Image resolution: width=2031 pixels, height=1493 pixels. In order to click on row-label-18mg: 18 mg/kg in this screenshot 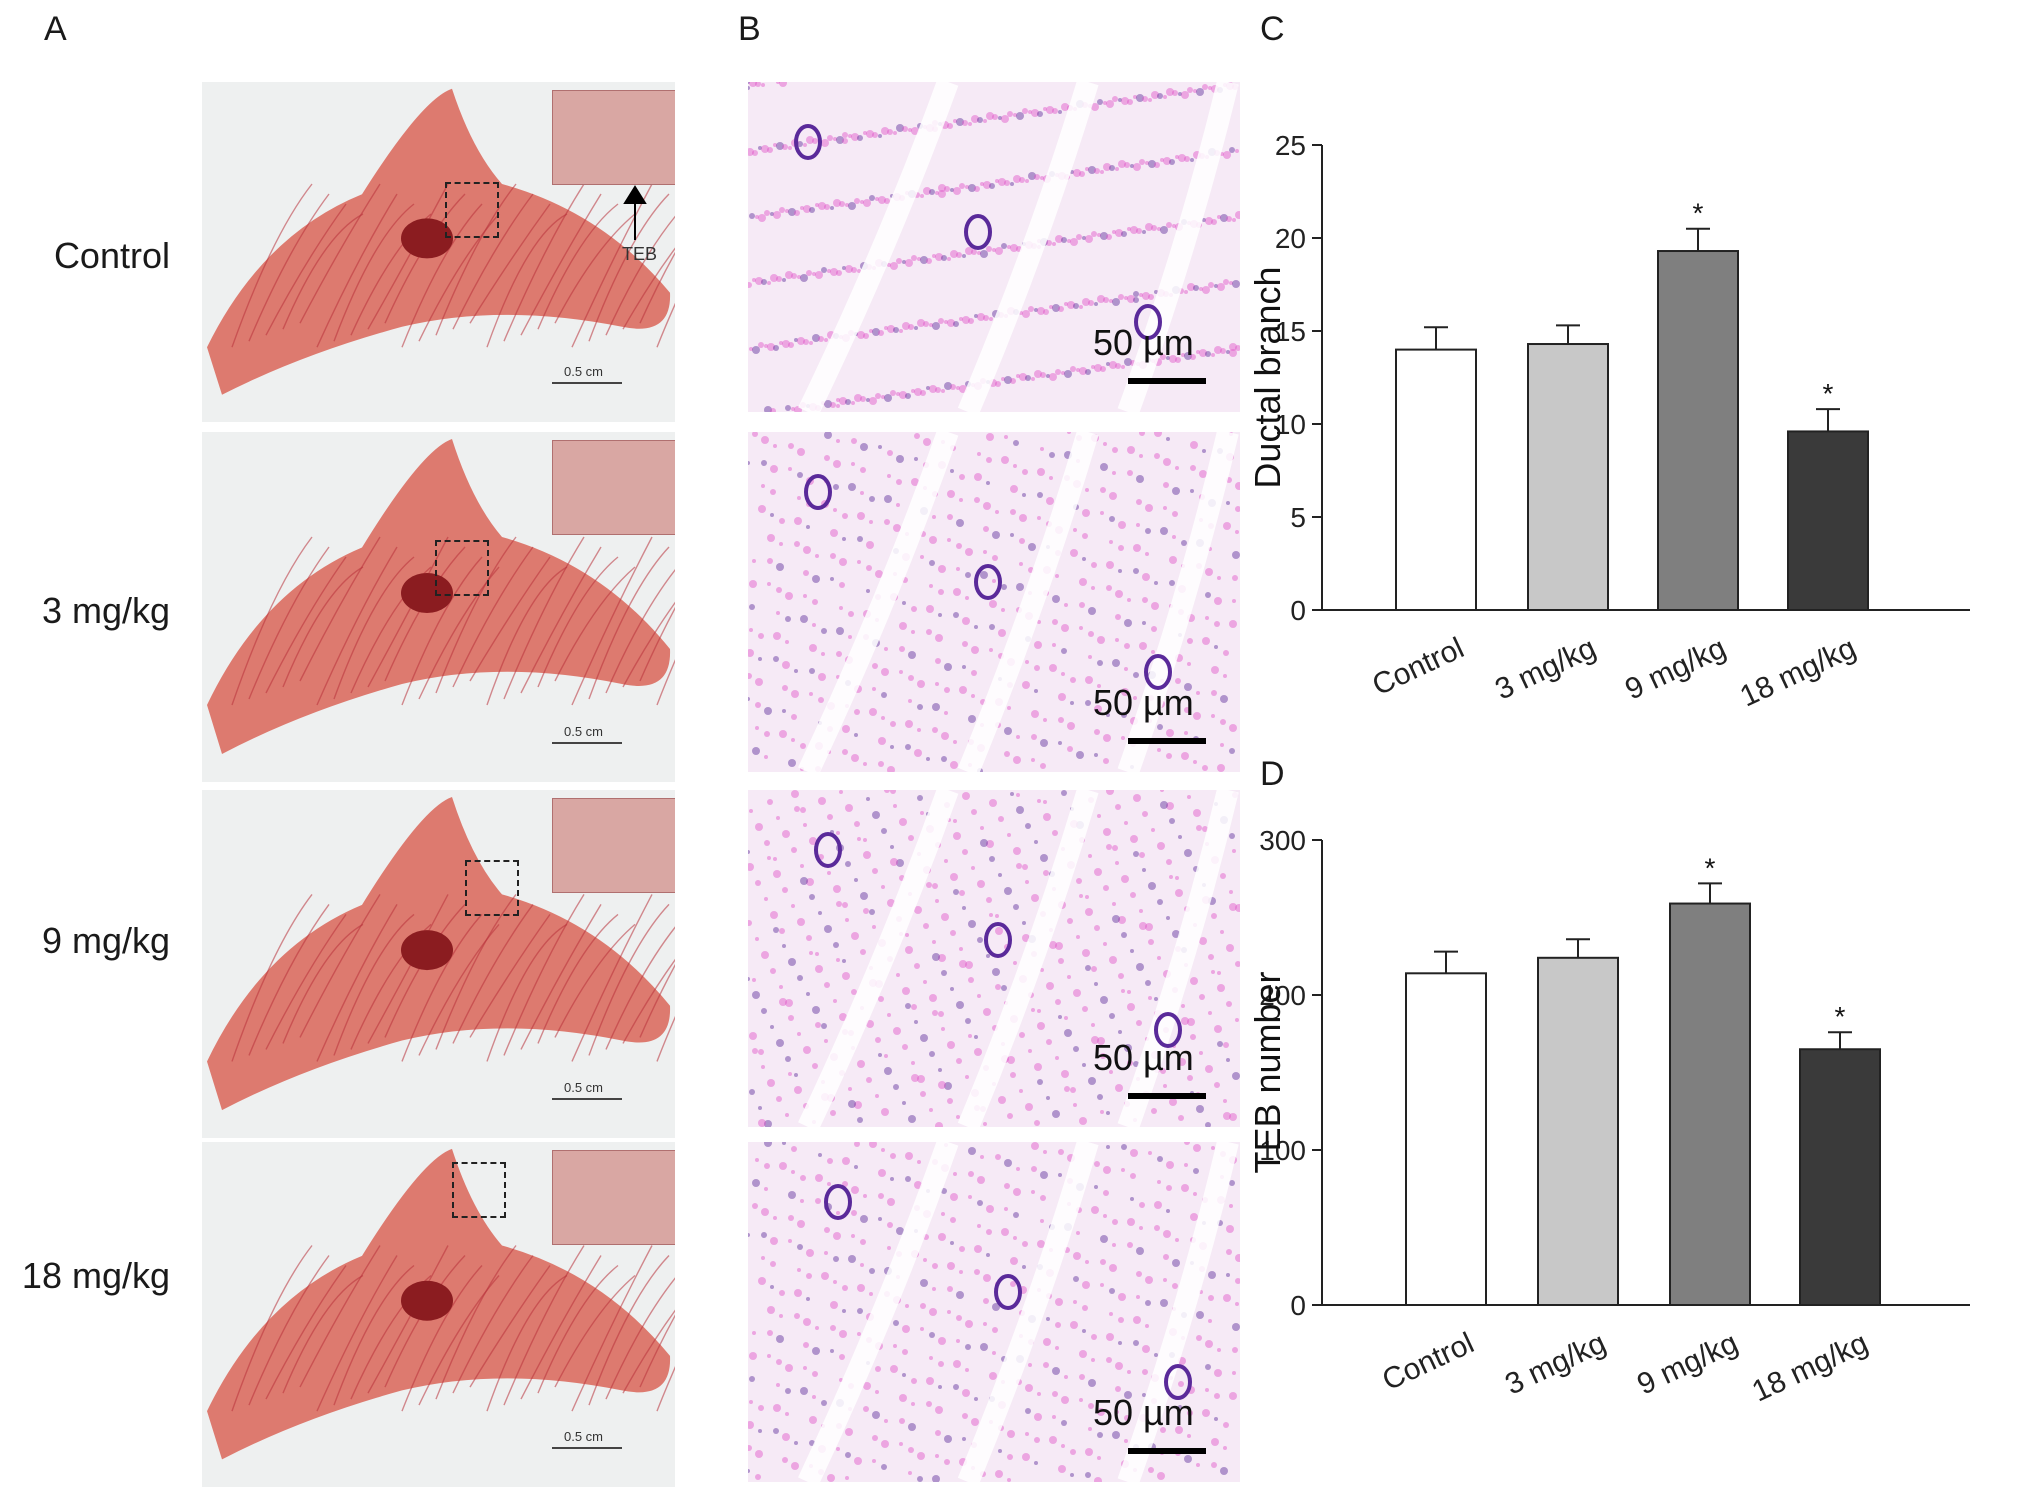, I will do `click(95, 1275)`.